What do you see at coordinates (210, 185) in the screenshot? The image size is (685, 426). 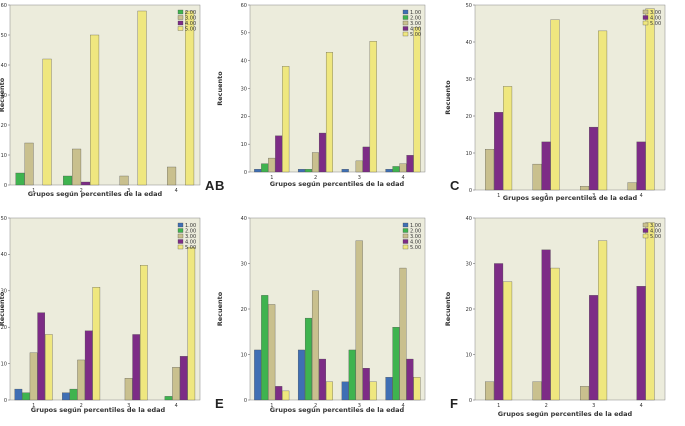 I see `panel-letter: A` at bounding box center [210, 185].